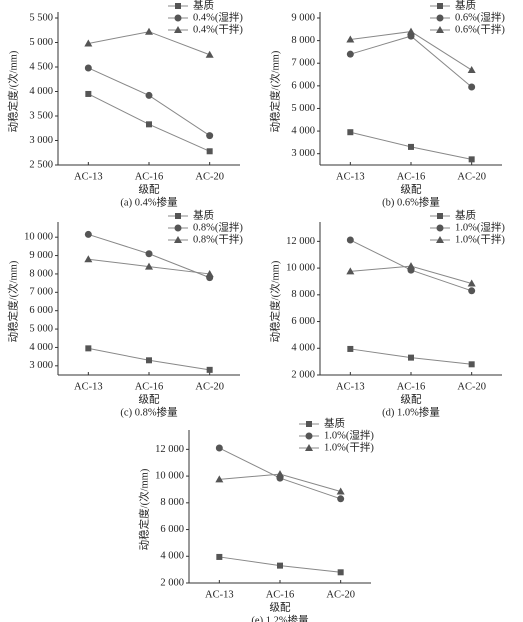  Describe the element at coordinates (41, 255) in the screenshot. I see `y-tick-label: 9 000` at that location.